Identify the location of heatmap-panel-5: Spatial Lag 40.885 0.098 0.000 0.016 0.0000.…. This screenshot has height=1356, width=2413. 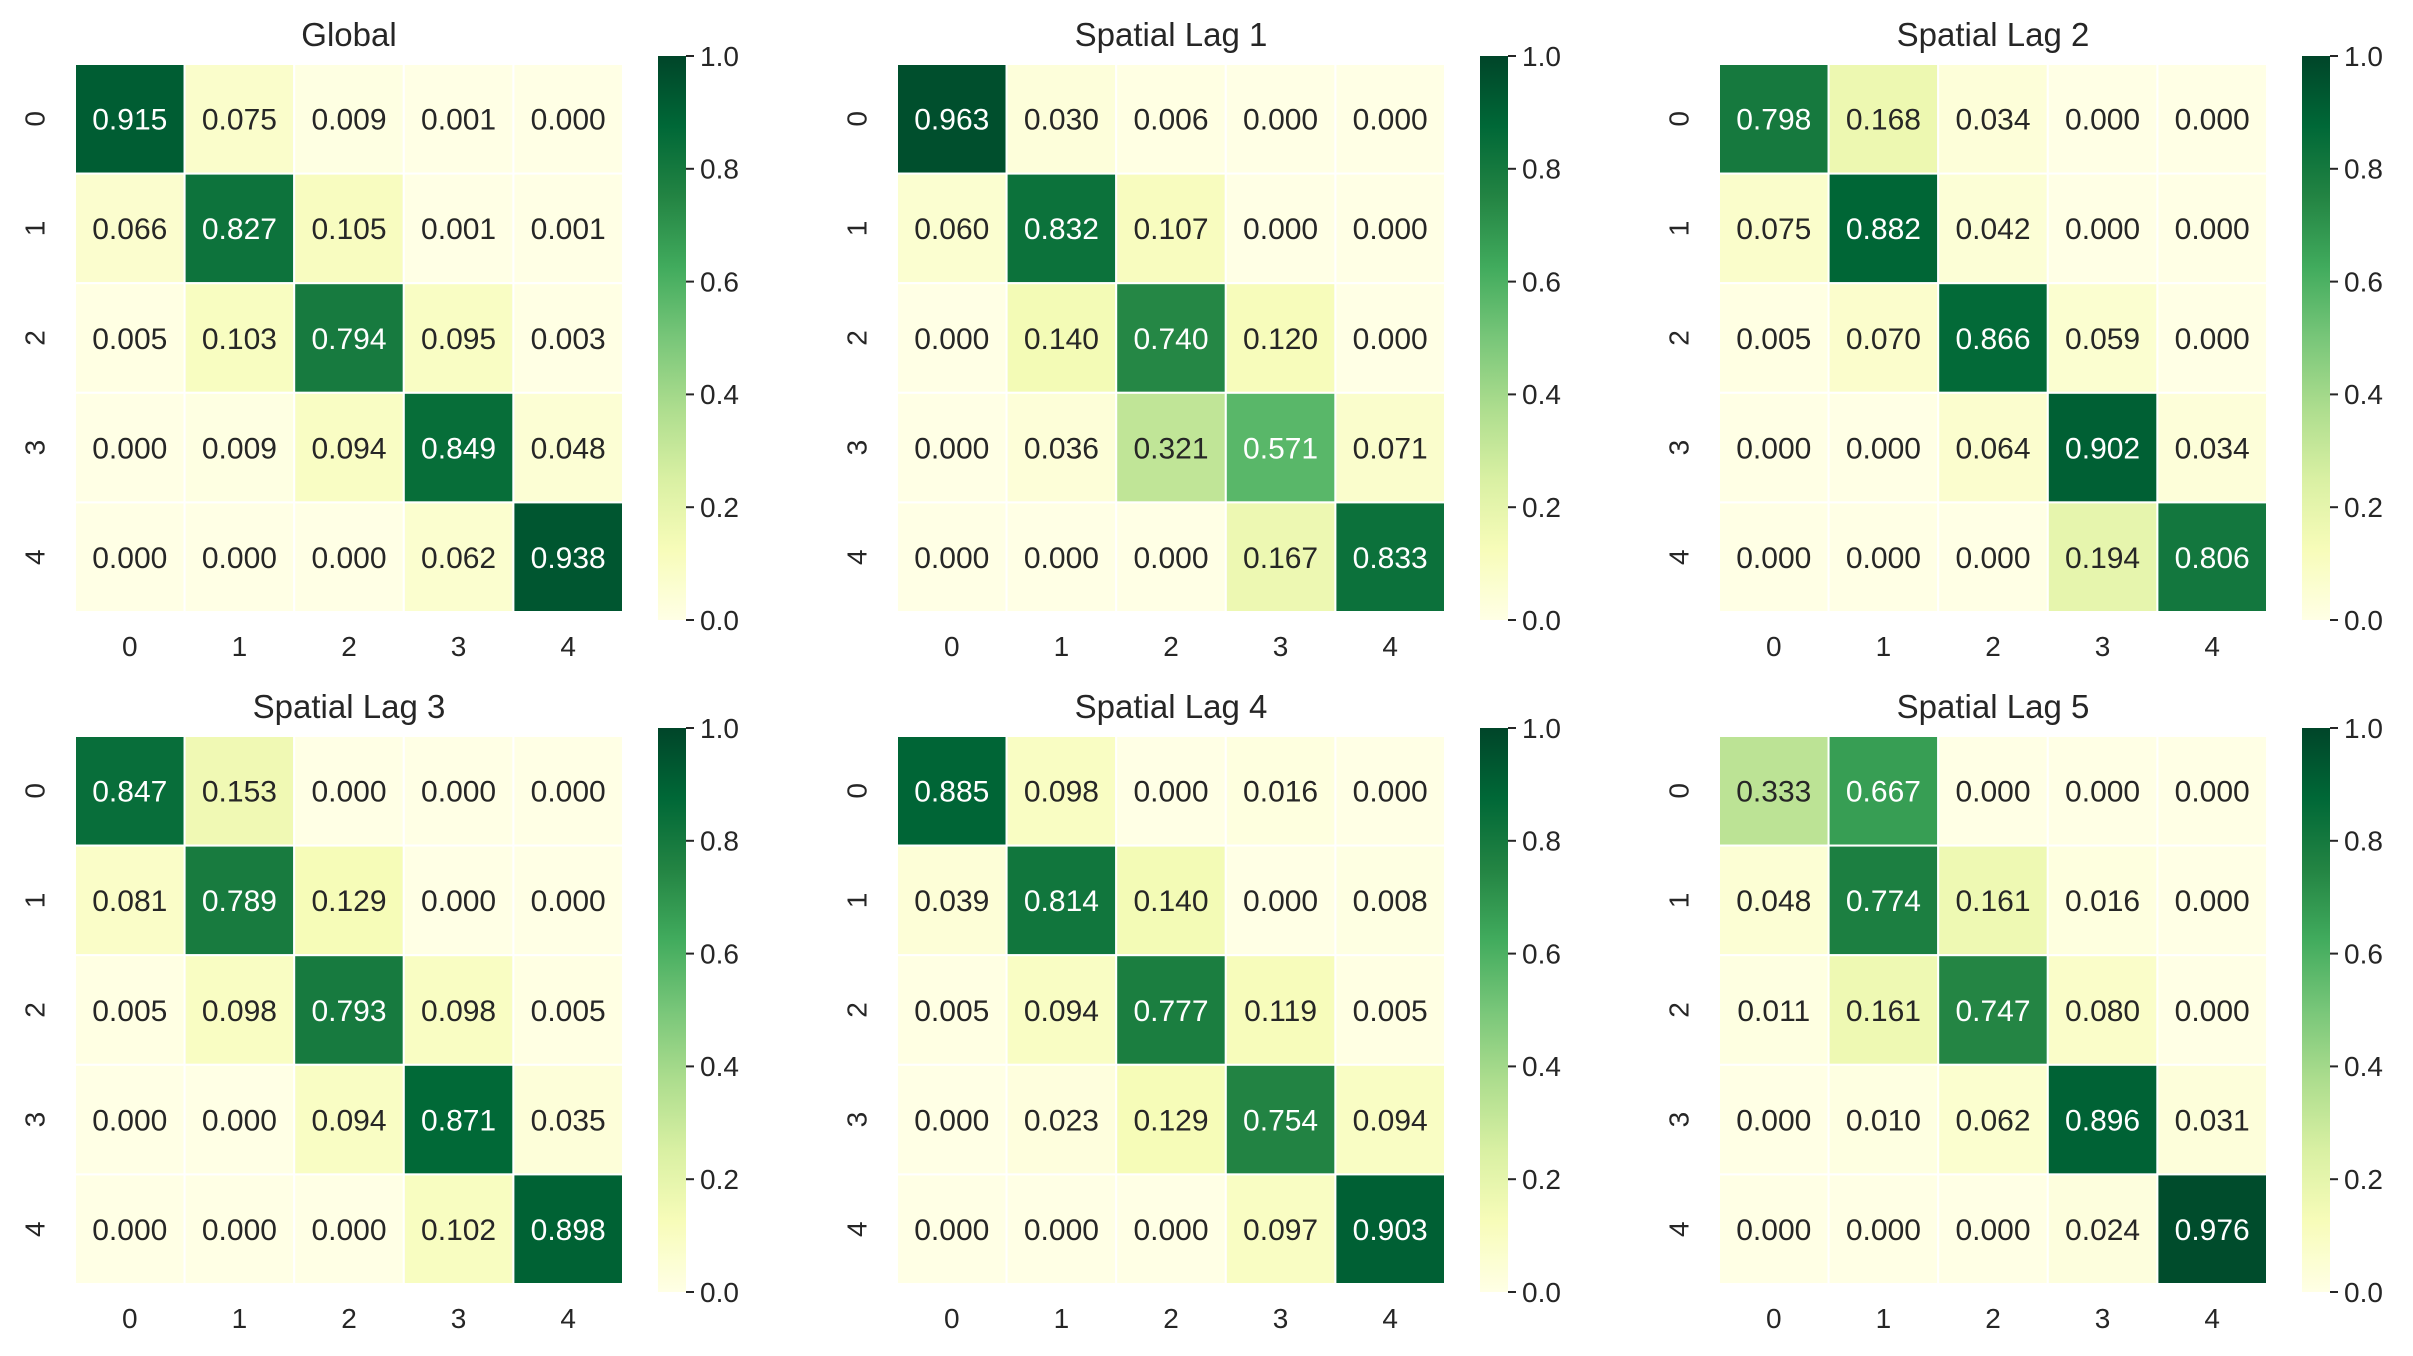
(1201, 1011).